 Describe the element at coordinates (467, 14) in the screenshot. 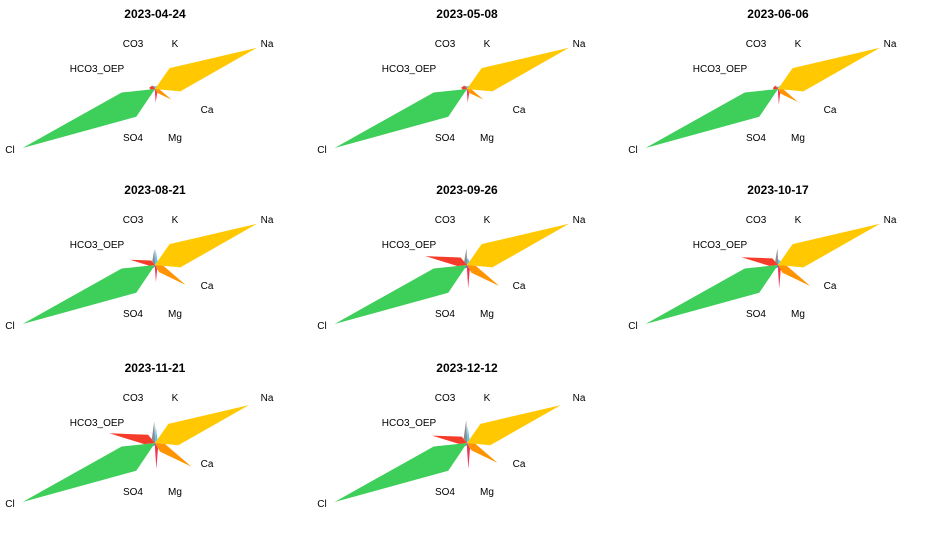

I see `panel-title: 2023-05-08` at that location.